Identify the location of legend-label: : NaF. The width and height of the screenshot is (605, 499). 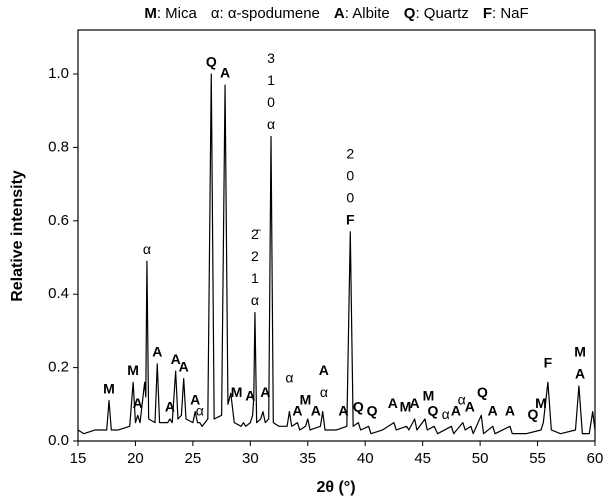
(510, 13).